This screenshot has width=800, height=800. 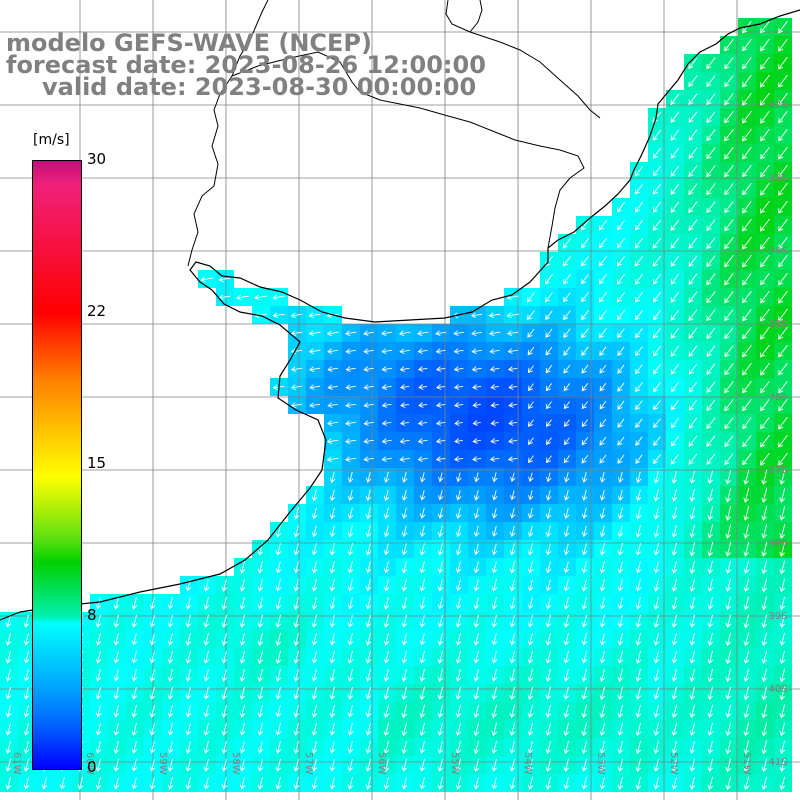 I want to click on longitude-label: 51W, so click(x=746, y=763).